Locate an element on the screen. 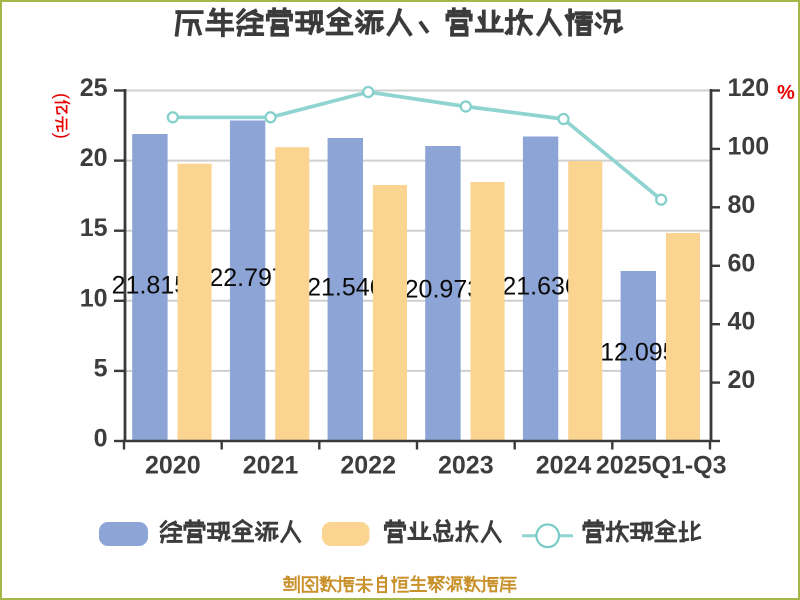 This screenshot has height=600, width=800. svg-text: 12.095 is located at coordinates (638, 352).